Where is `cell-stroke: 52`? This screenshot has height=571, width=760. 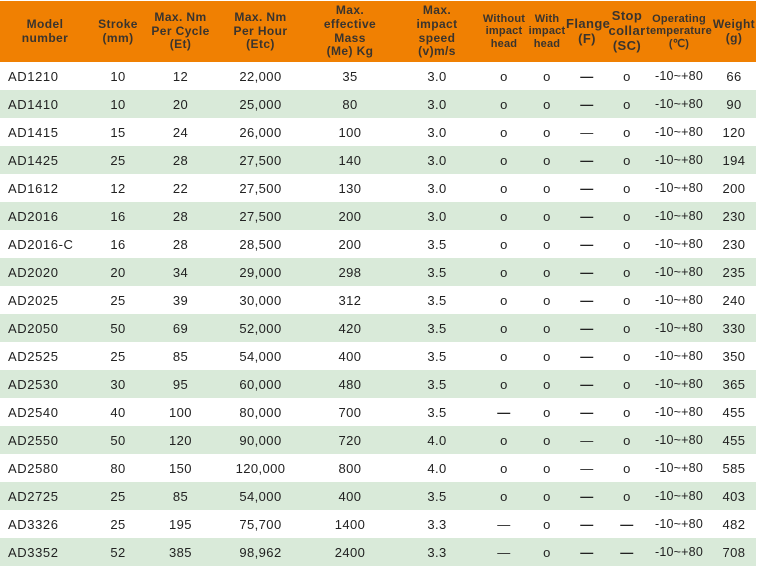 cell-stroke: 52 is located at coordinates (118, 552).